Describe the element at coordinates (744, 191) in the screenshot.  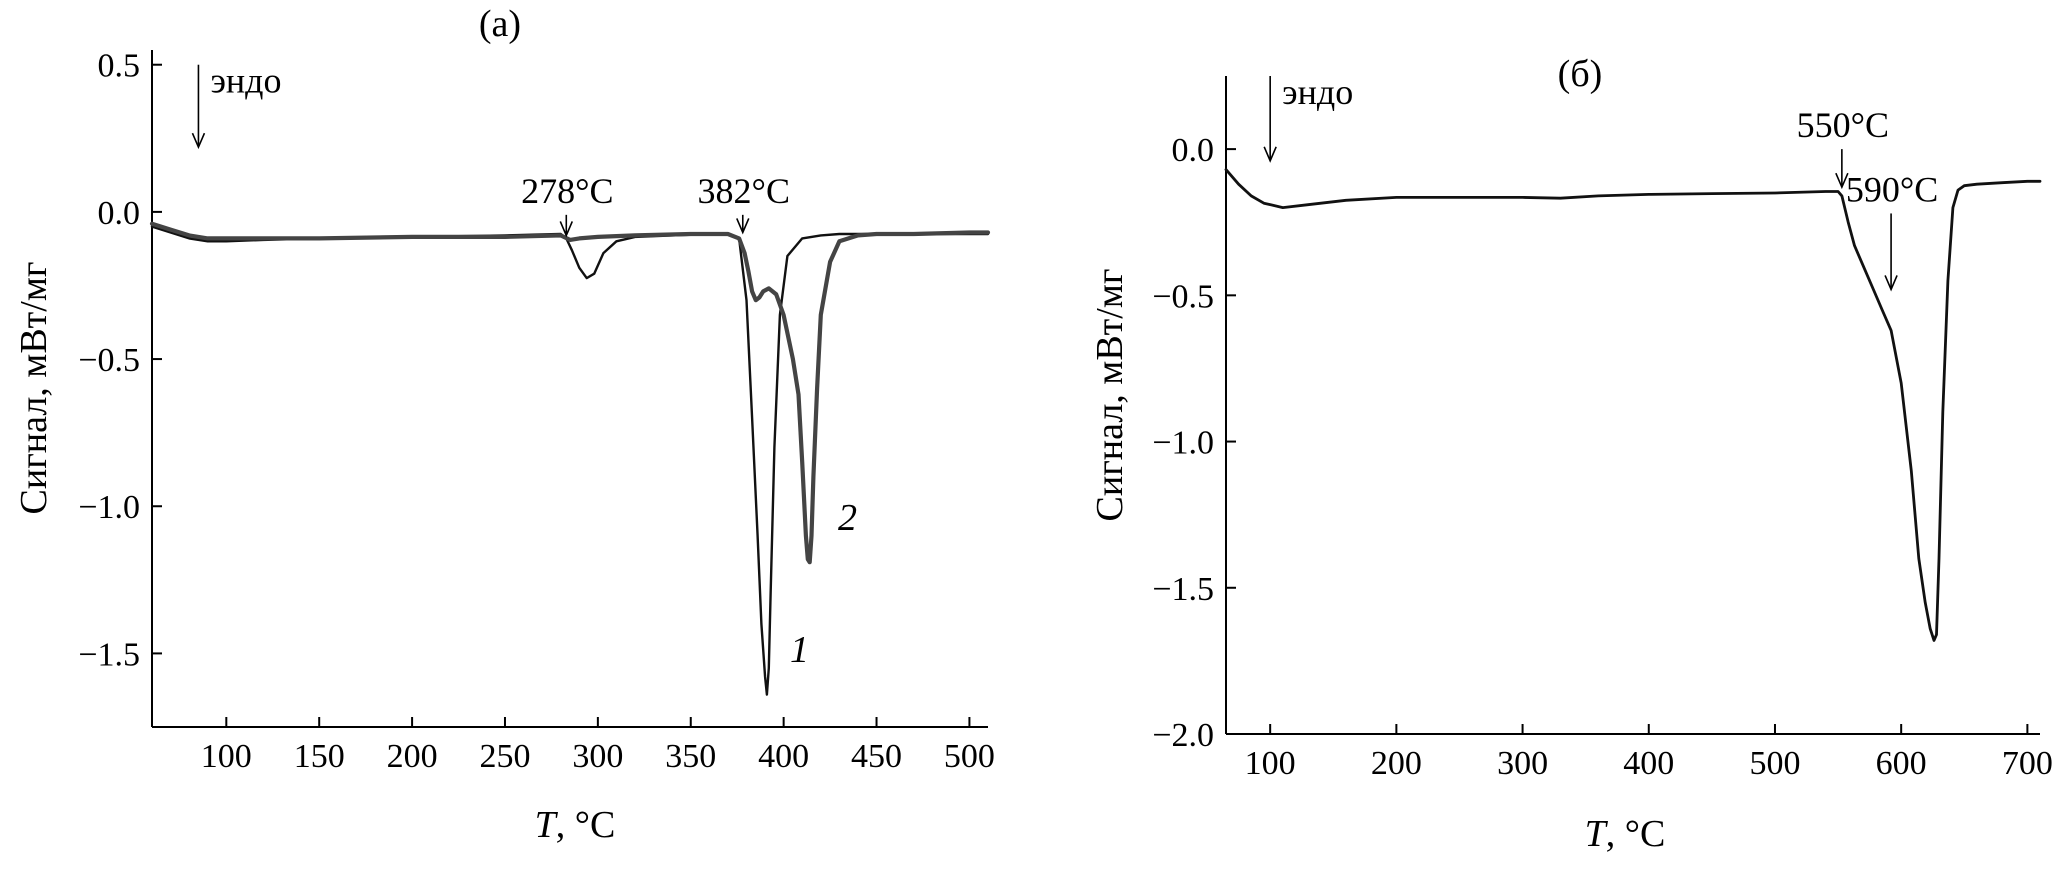
I see `panel-a-annotation-label: 382°C` at that location.